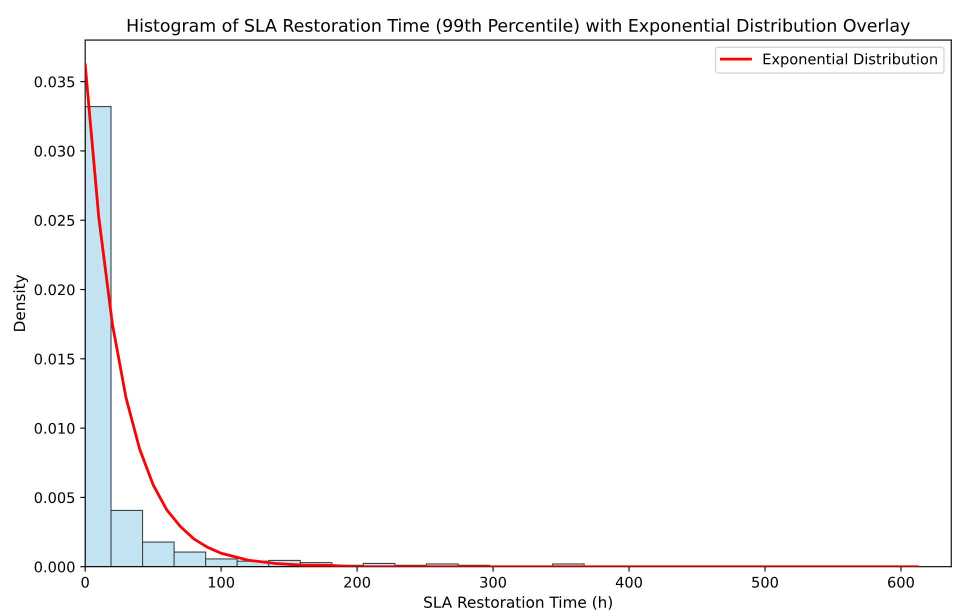 The image size is (957, 616). Describe the element at coordinates (518, 603) in the screenshot. I see `x-axis-title: SLA Restoration Time (h)` at that location.